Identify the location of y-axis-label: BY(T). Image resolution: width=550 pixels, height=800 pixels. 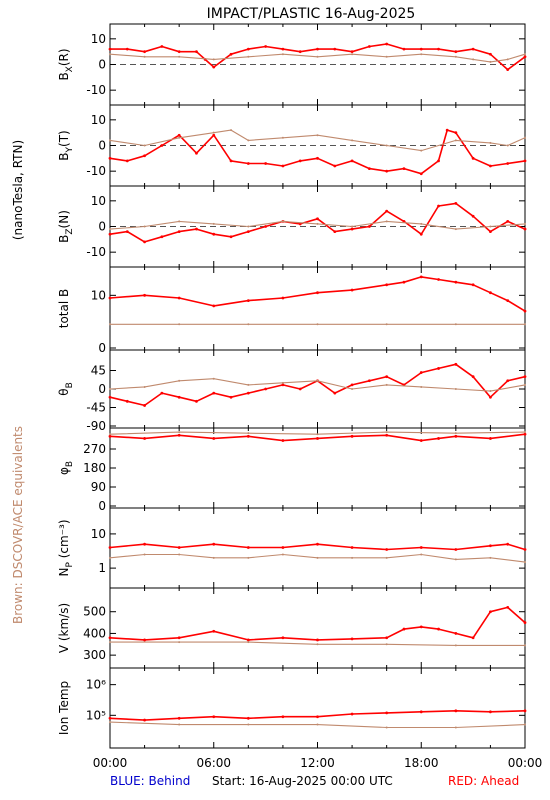
(66, 145).